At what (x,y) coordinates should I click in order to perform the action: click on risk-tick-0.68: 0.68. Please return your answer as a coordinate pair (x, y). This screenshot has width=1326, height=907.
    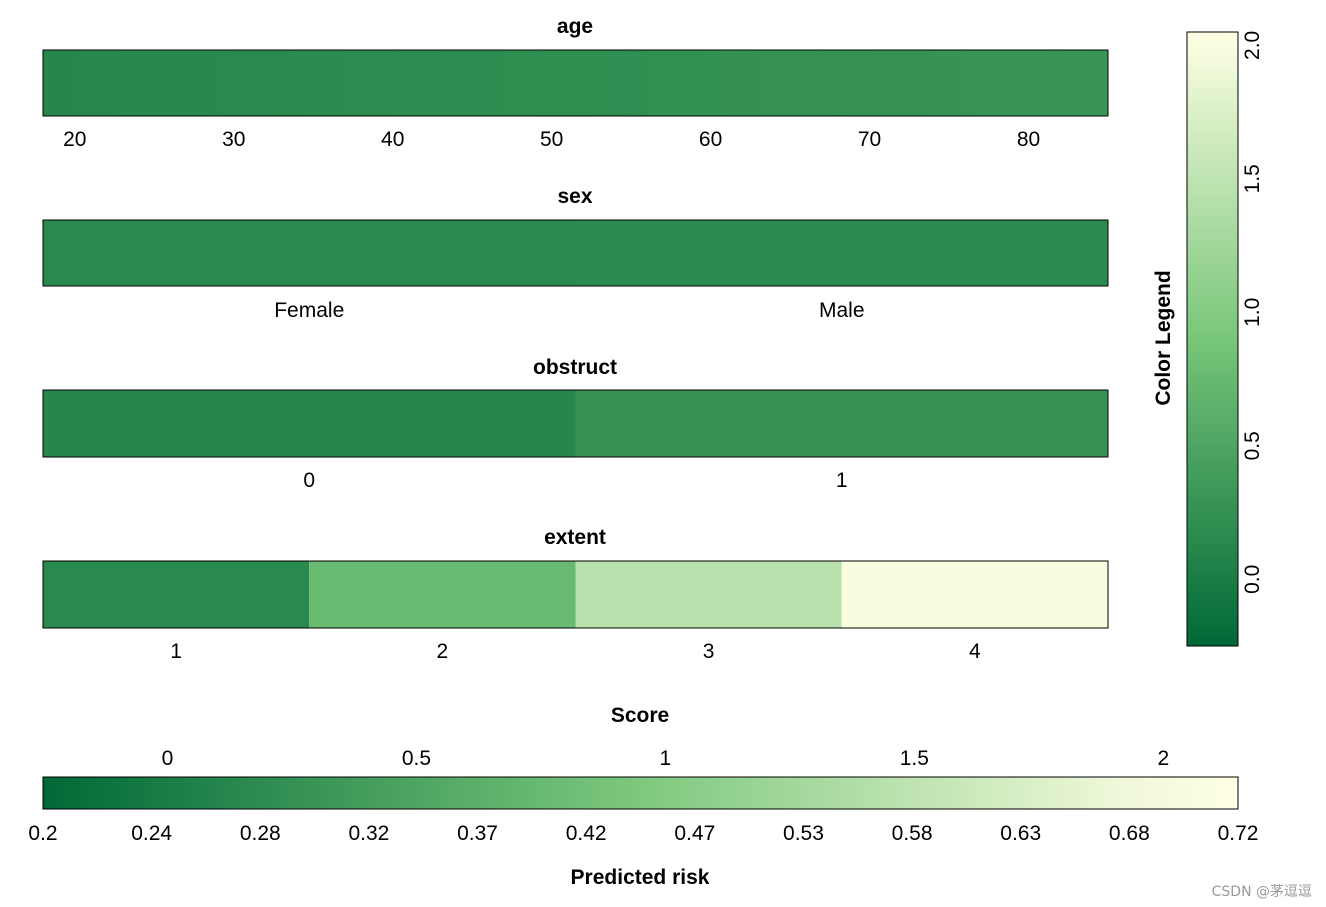
    Looking at the image, I should click on (1129, 833).